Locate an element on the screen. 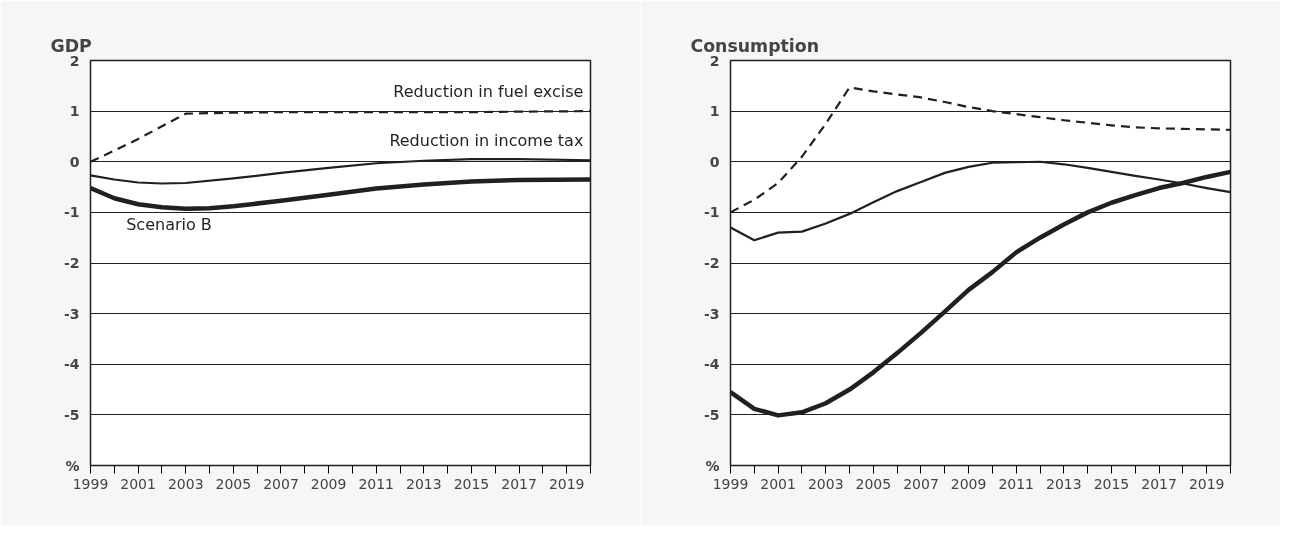 This screenshot has height=534, width=1290. series-label: Reduction in fuel excise is located at coordinates (488, 92).